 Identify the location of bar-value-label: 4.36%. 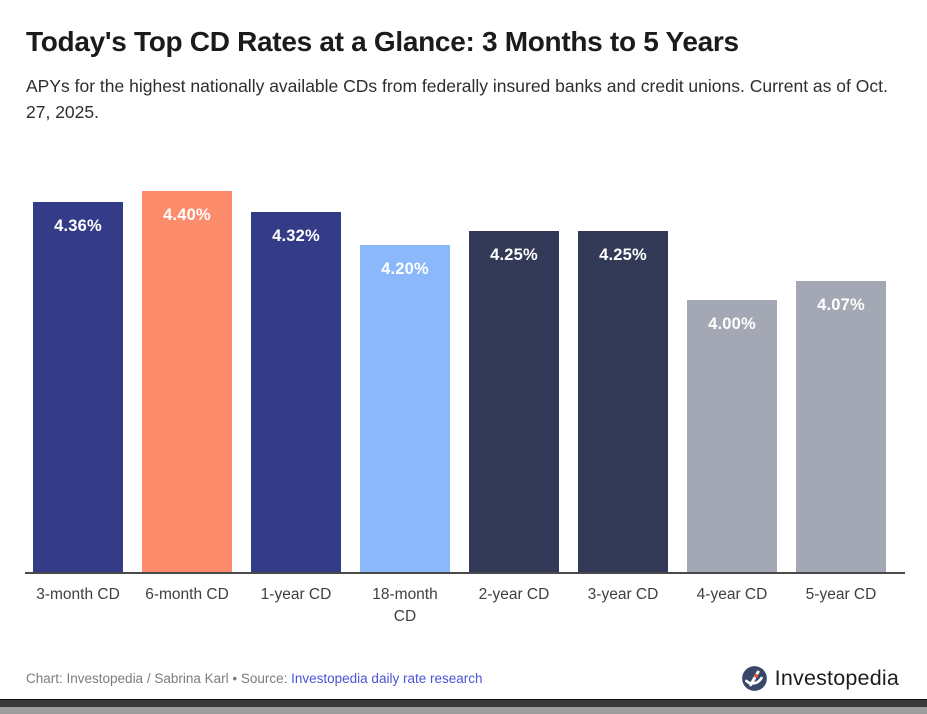
(78, 225).